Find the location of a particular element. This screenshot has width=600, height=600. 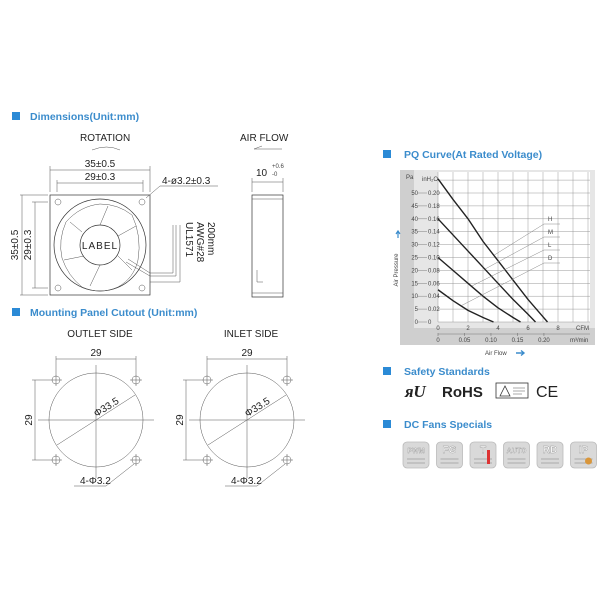

thickness-tol-plus: +0.6 is located at coordinates (278, 167).